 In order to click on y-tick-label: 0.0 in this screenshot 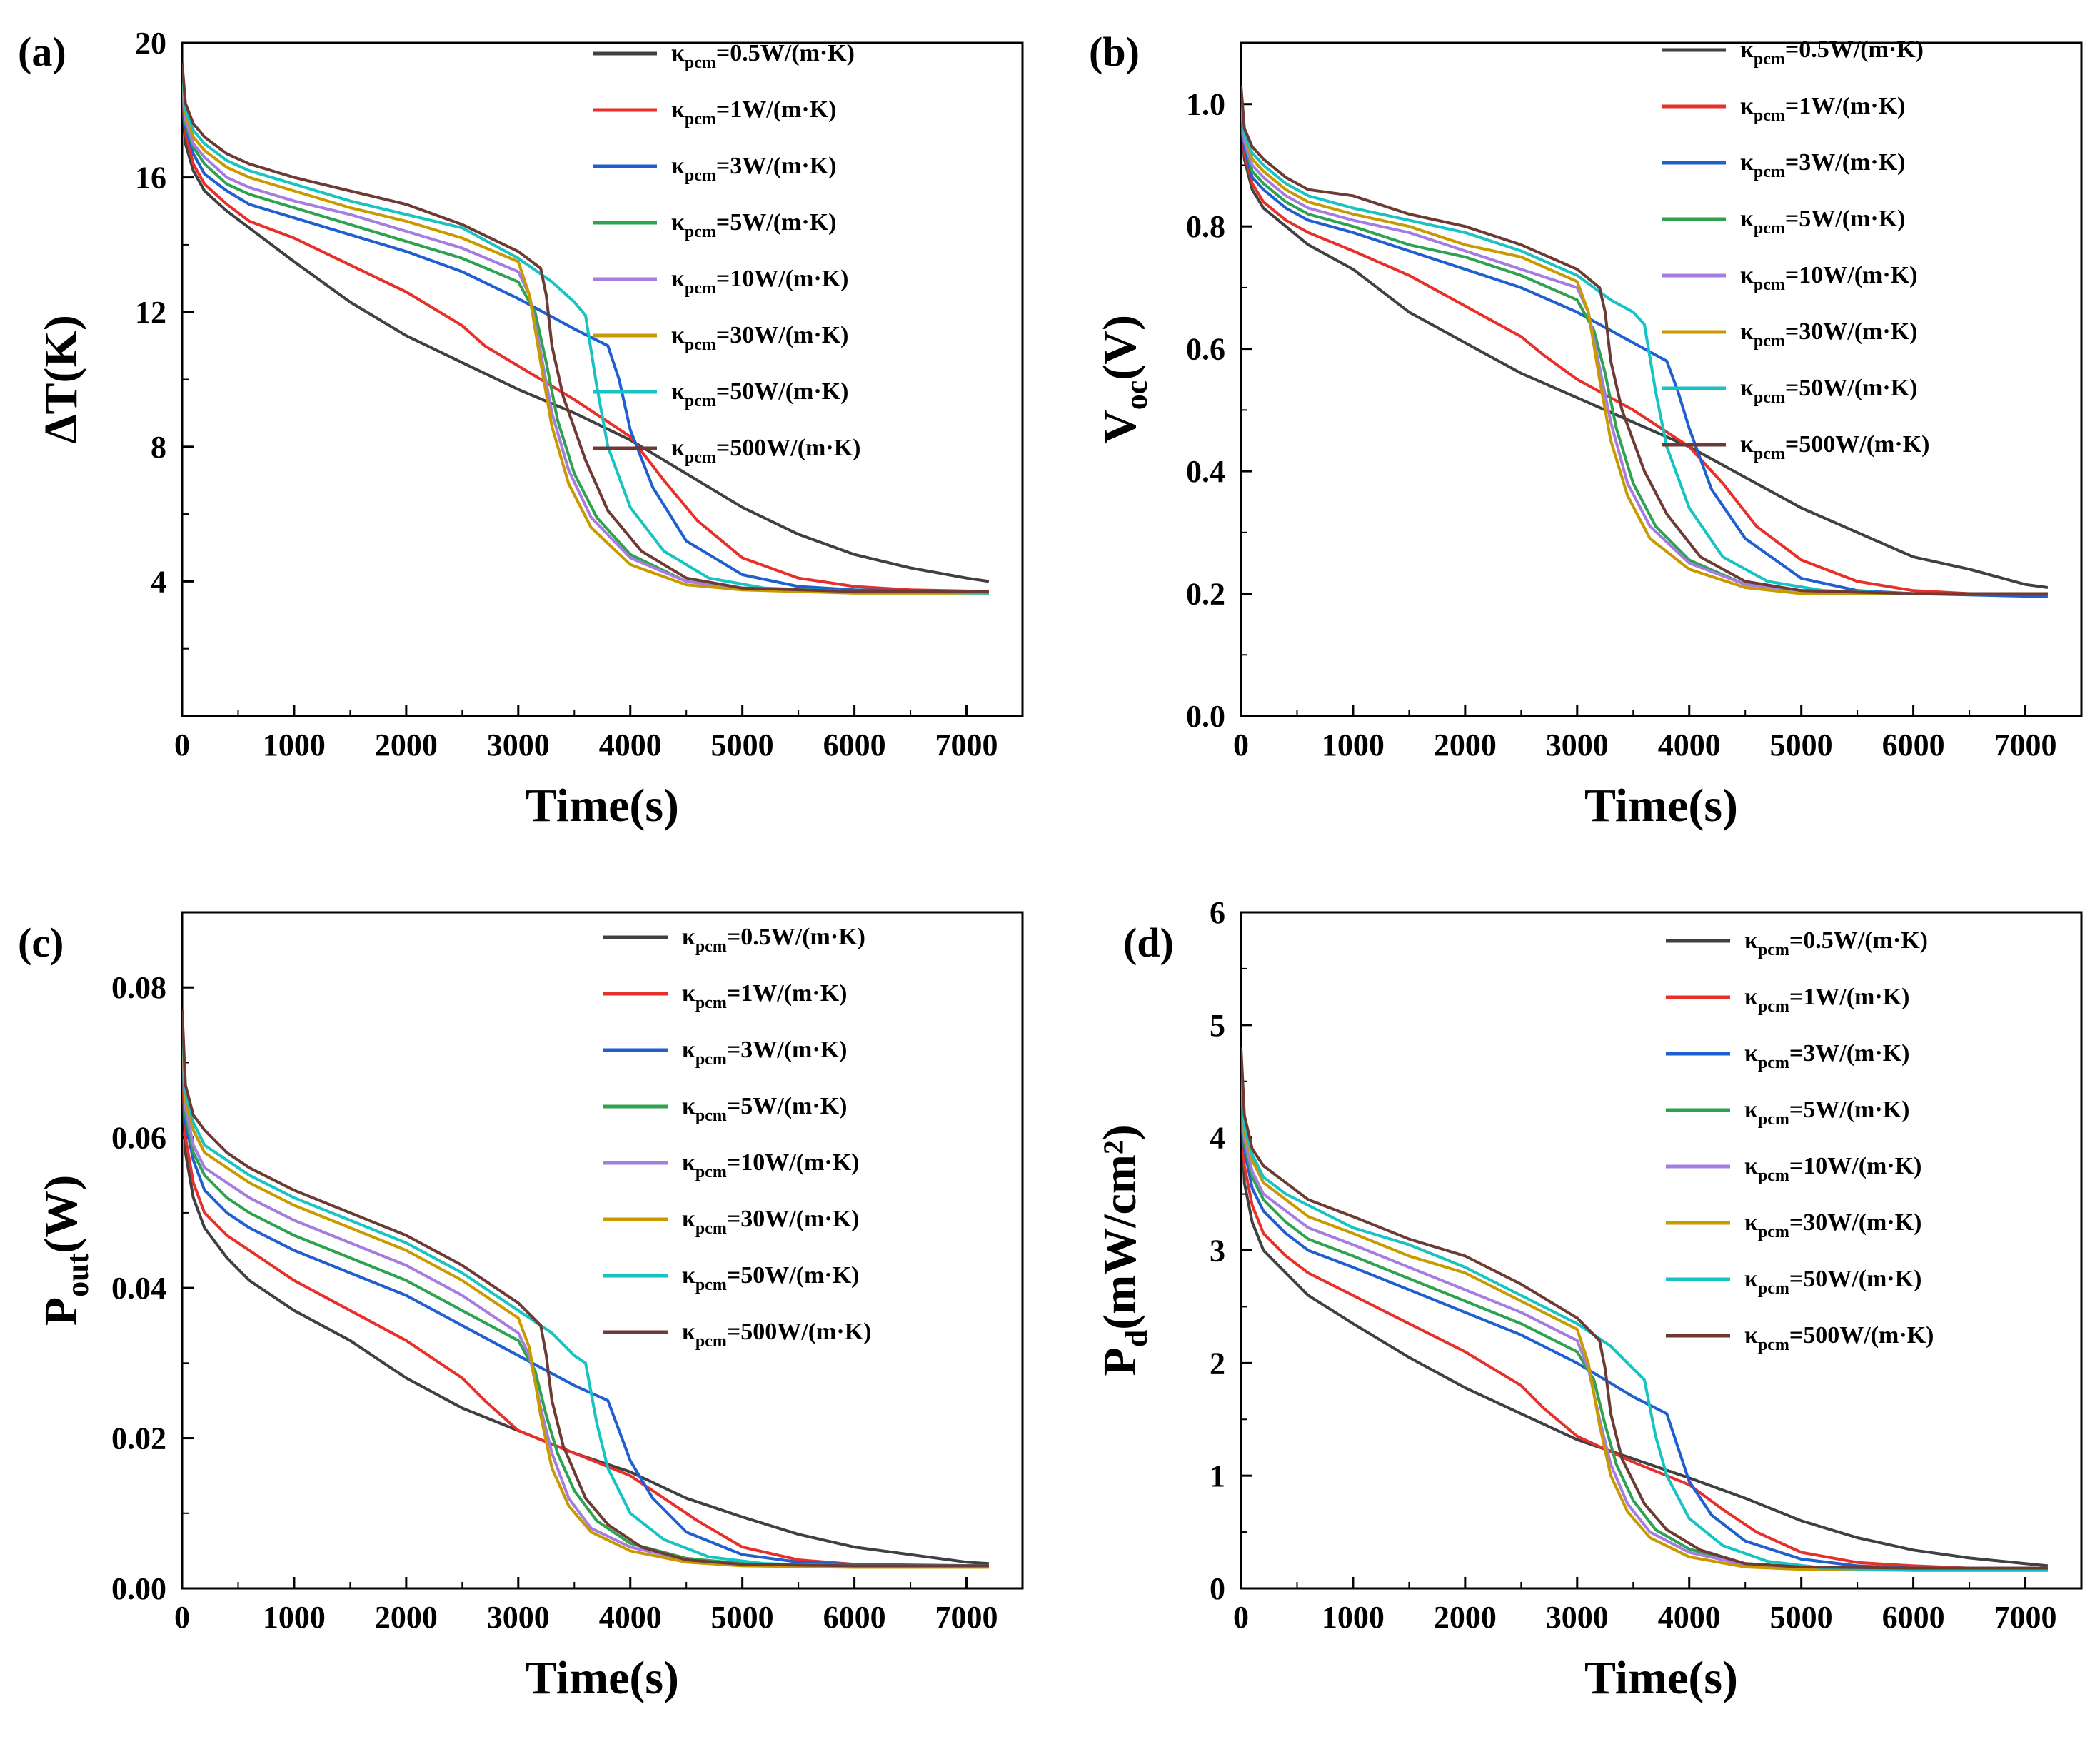, I will do `click(1205, 716)`.